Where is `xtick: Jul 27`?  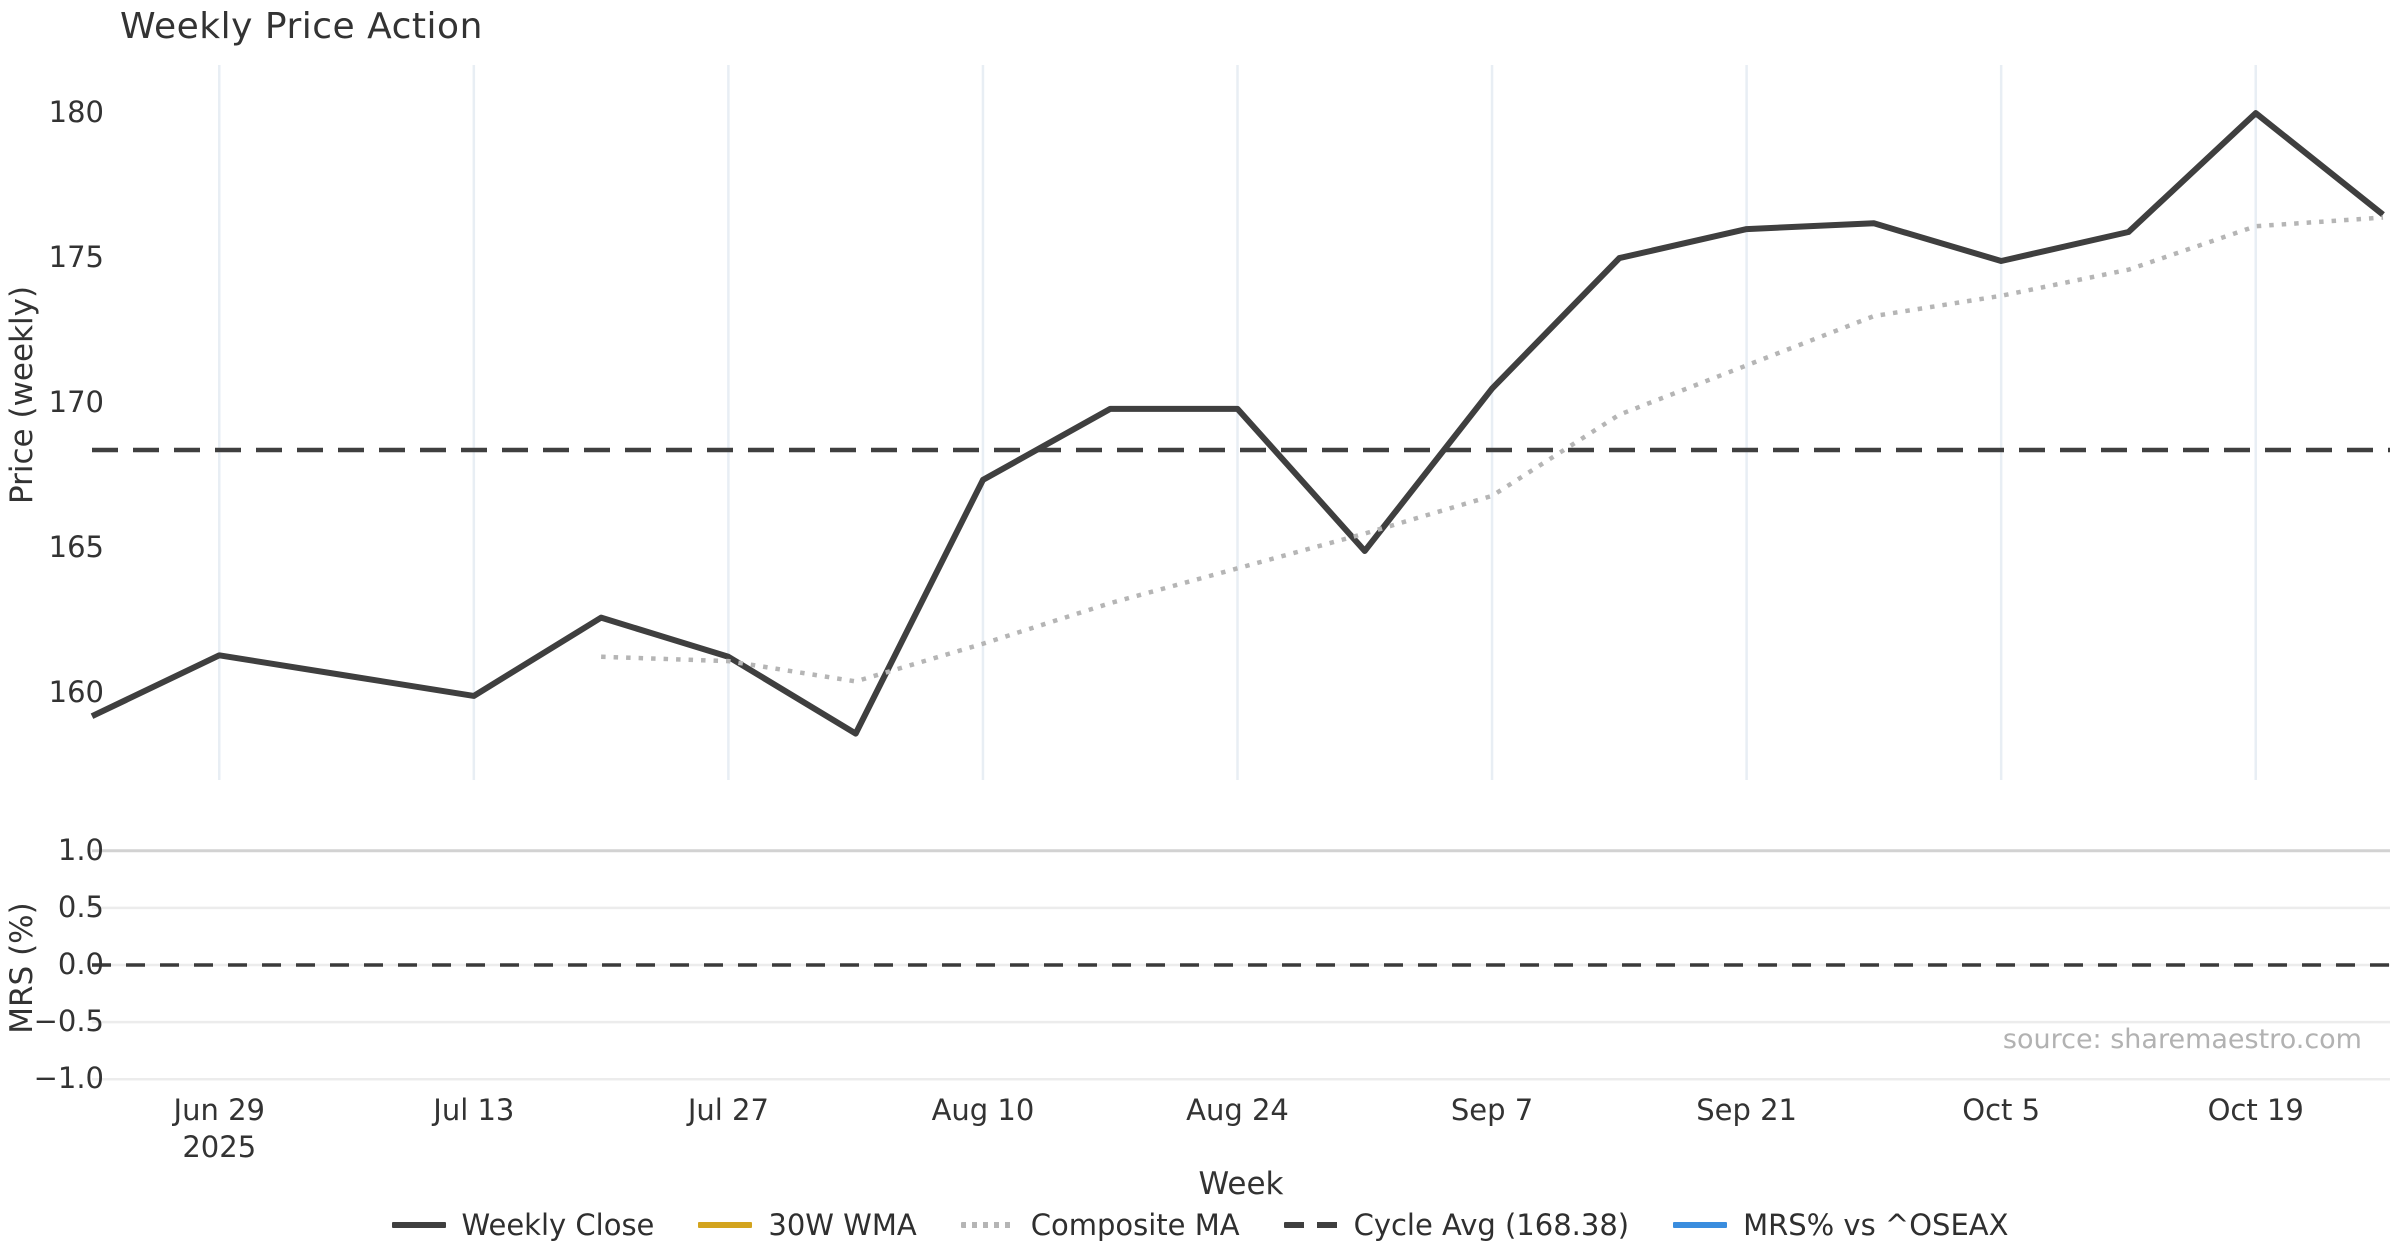 xtick: Jul 27 is located at coordinates (728, 1110).